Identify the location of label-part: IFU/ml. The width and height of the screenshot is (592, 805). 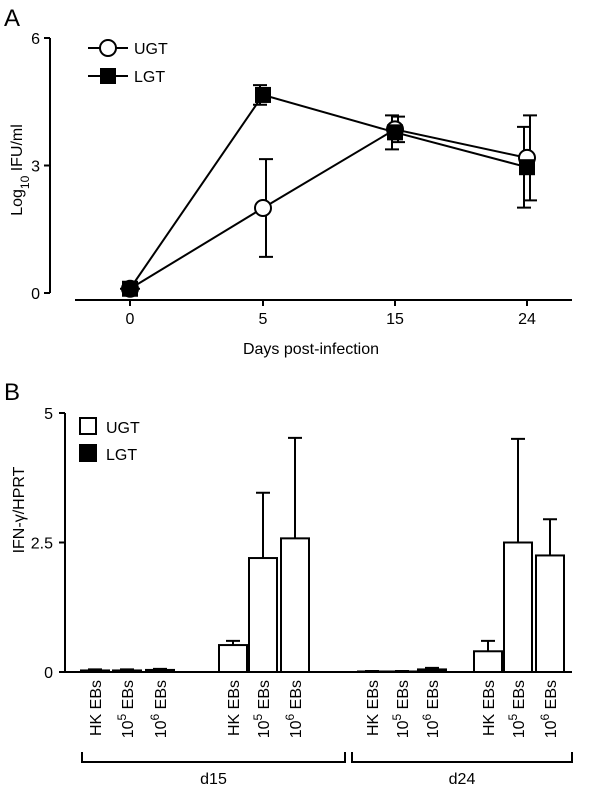
(17, 150).